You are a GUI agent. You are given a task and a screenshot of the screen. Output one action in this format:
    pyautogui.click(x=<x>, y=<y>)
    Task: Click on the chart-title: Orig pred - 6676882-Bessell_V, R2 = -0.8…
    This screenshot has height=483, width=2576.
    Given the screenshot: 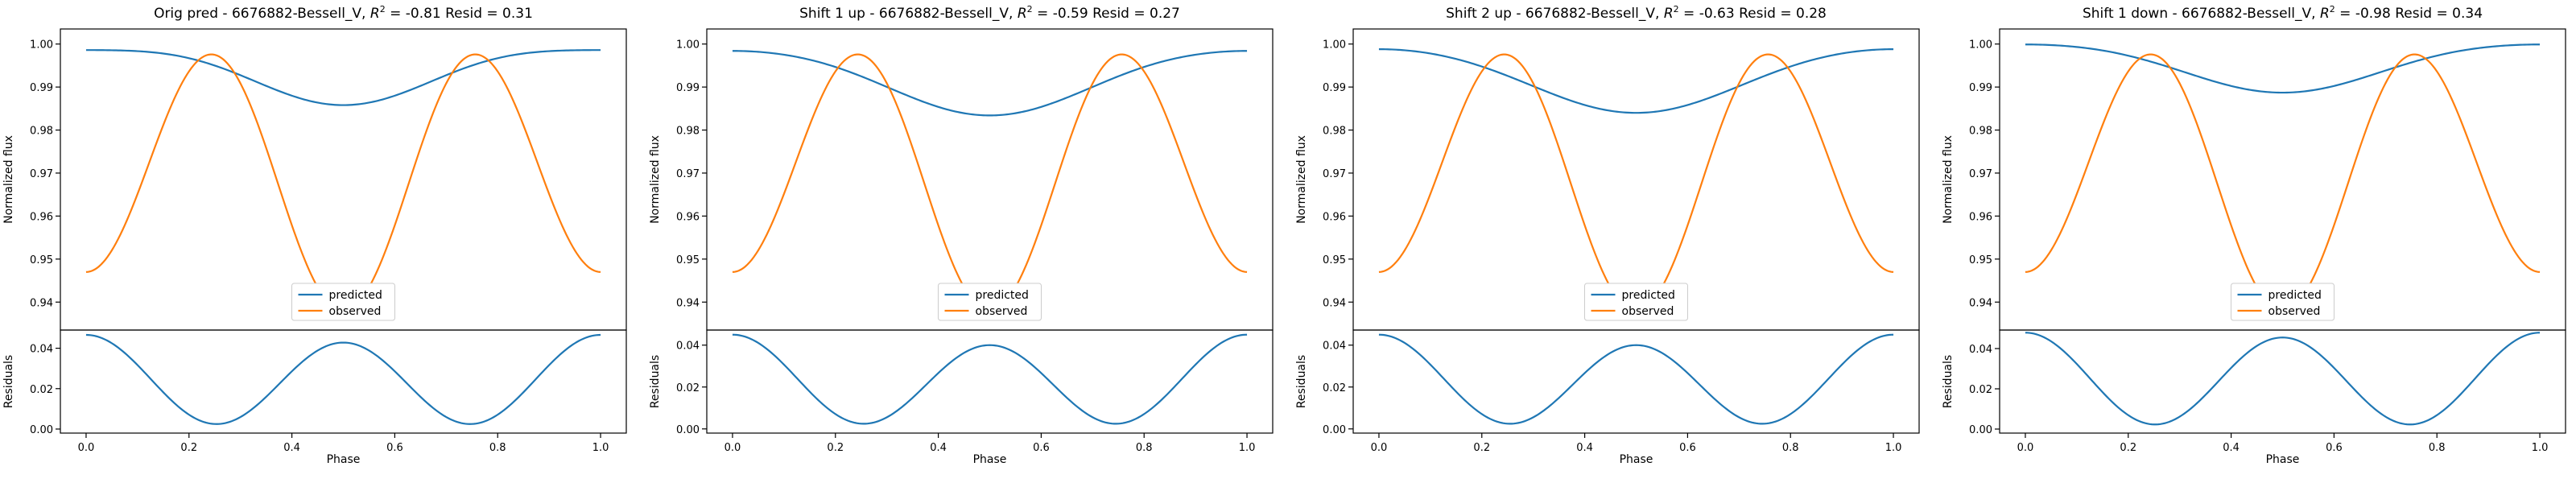 What is the action you would take?
    pyautogui.click(x=343, y=13)
    